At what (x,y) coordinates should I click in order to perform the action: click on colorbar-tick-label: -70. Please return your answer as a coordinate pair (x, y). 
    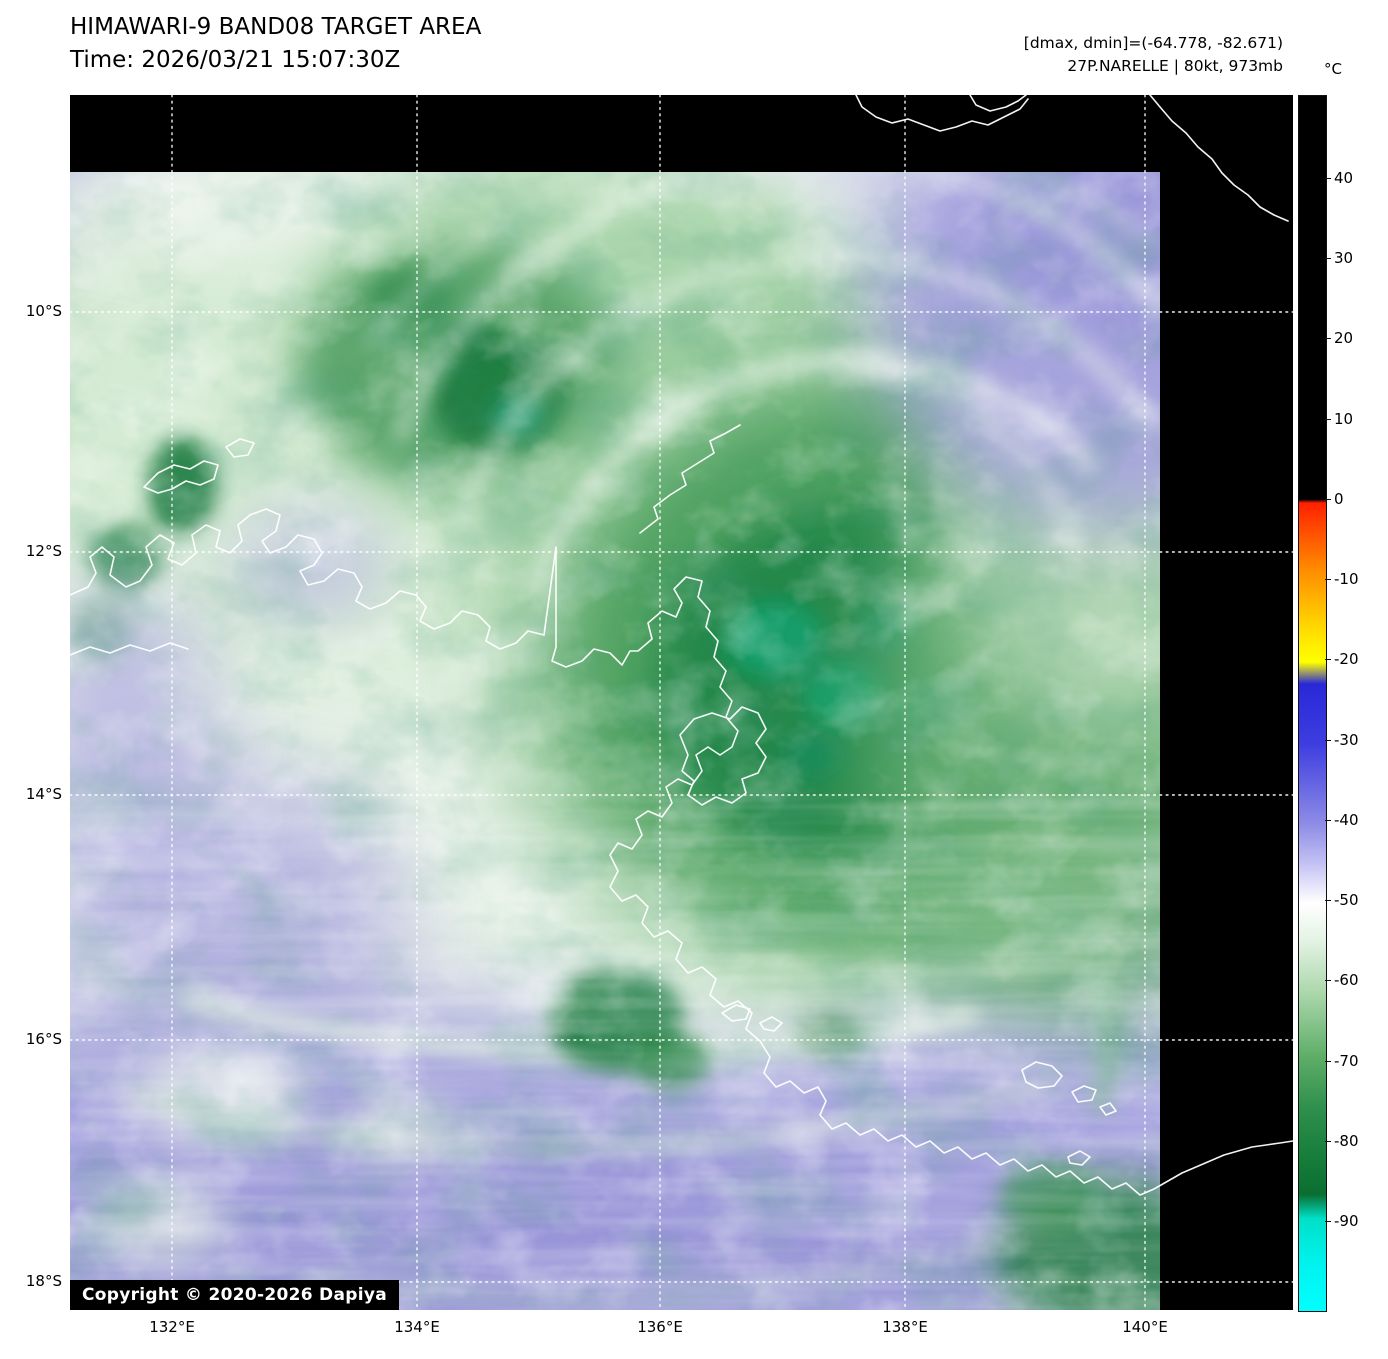
    Looking at the image, I should click on (1355, 1061).